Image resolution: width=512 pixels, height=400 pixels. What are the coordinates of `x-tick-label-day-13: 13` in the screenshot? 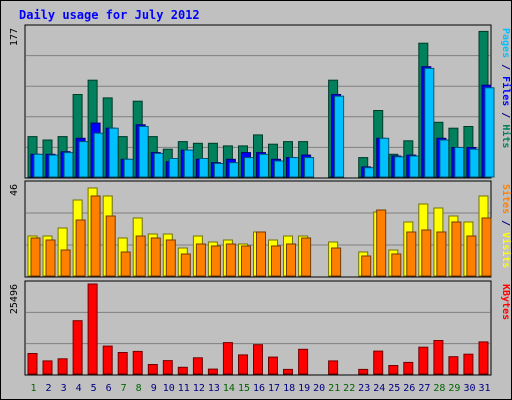 It's located at (214, 388).